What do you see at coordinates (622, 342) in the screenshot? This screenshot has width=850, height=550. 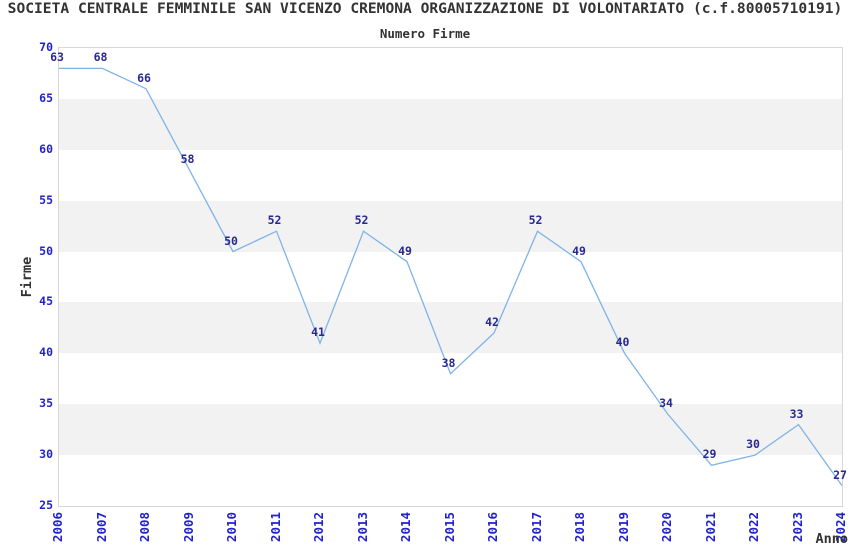 I see `data-point-label: 40` at bounding box center [622, 342].